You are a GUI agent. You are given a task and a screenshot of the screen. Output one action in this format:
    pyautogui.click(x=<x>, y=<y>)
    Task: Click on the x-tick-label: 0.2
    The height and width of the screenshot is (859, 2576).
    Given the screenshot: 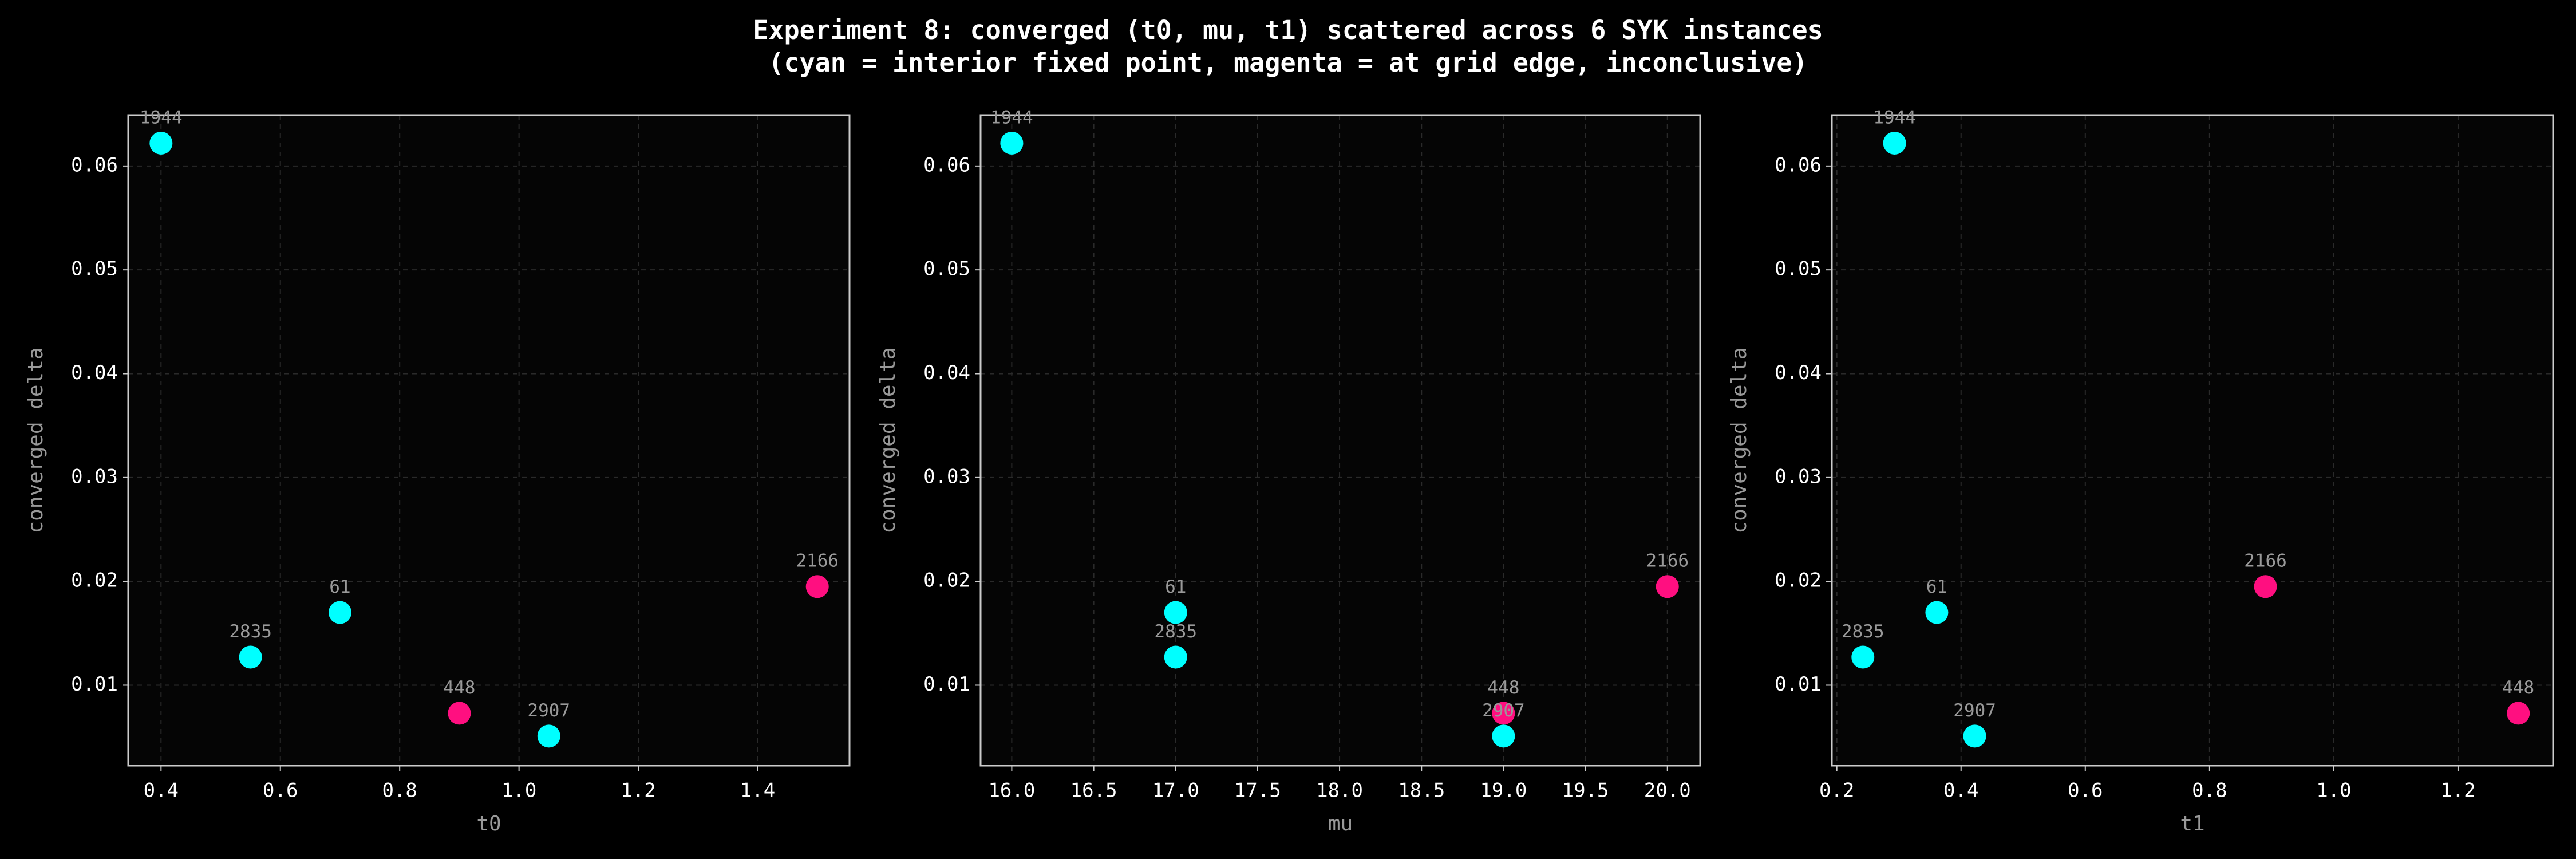 What is the action you would take?
    pyautogui.click(x=1836, y=790)
    